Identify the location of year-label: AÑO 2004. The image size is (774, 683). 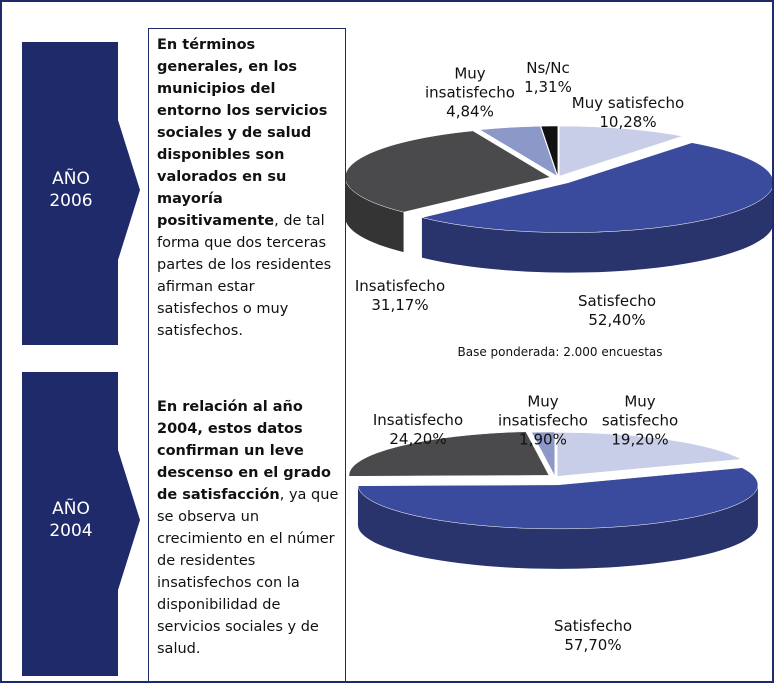
(71, 520).